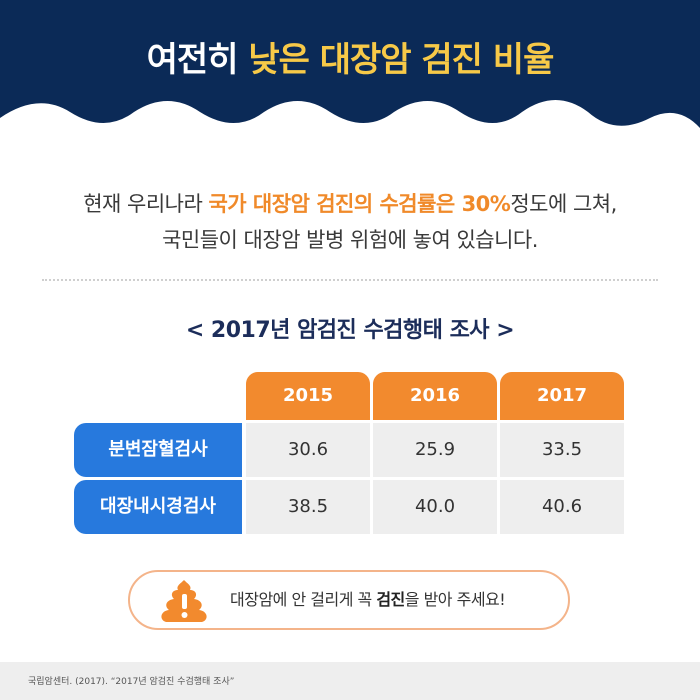  Describe the element at coordinates (146, 204) in the screenshot. I see `intro-line1-a: 현재 우리나라` at that location.